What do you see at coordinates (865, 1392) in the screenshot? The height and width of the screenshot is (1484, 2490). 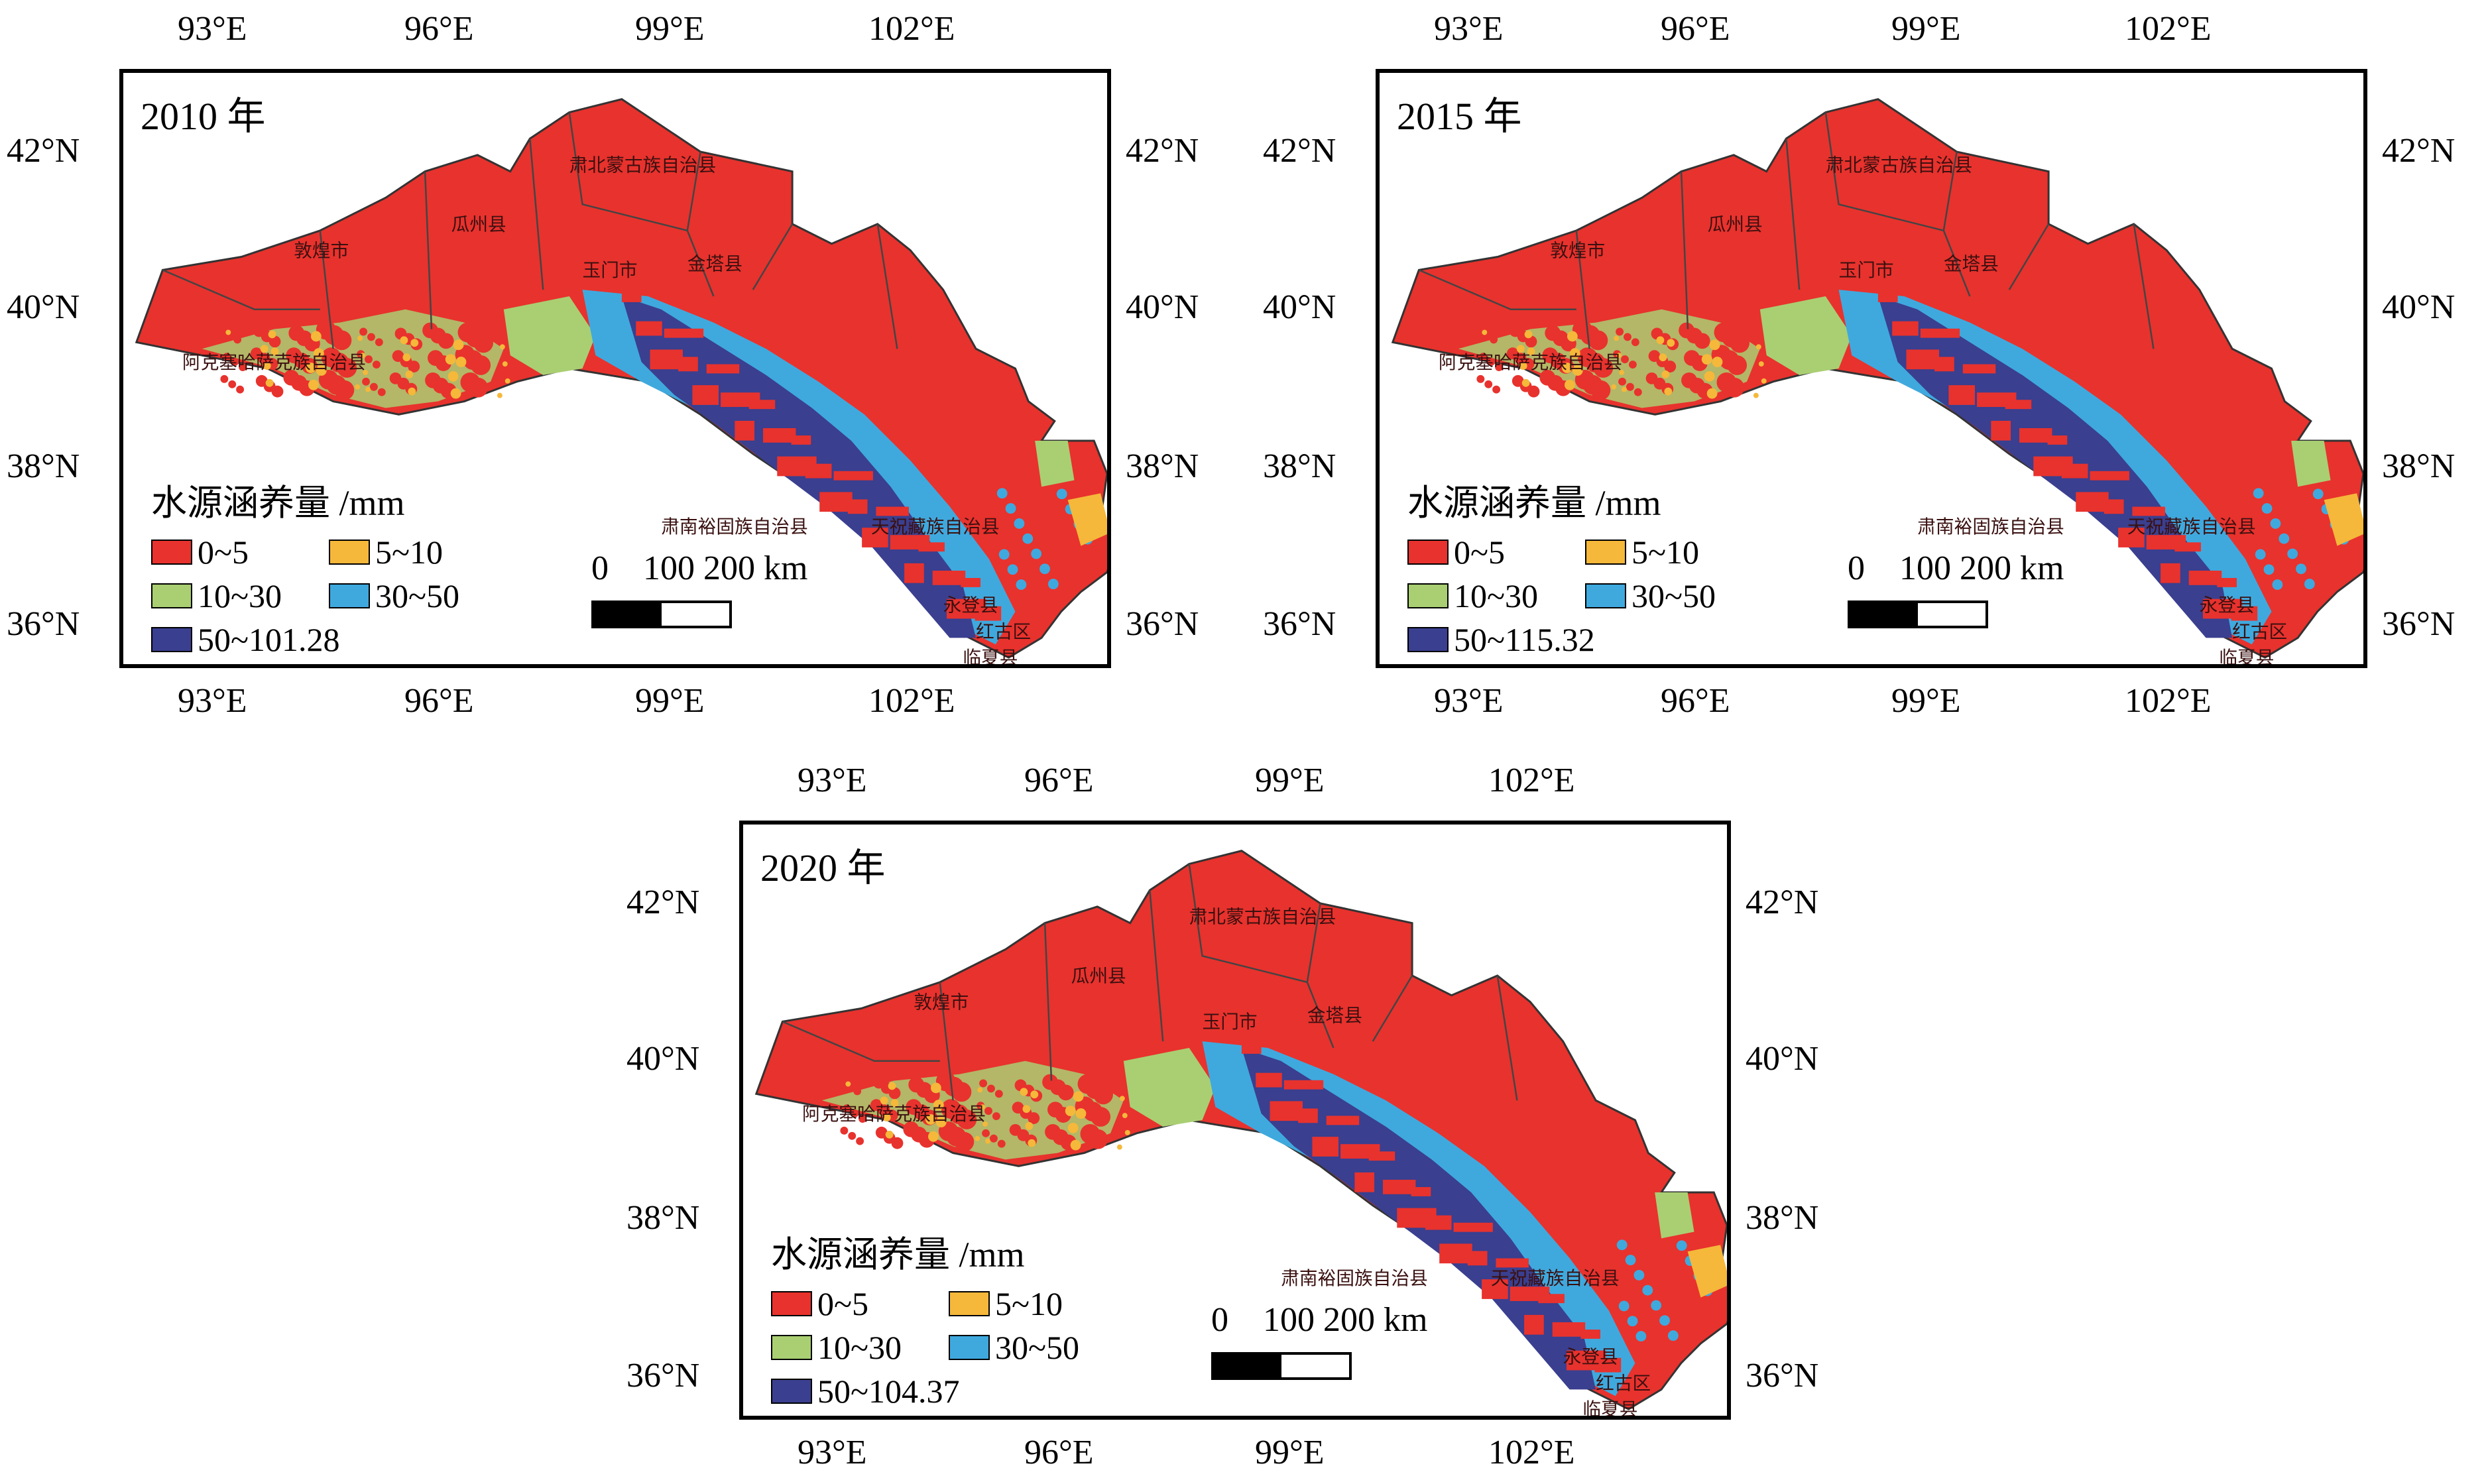 I see `legend-item-50-max: 50~104.37` at bounding box center [865, 1392].